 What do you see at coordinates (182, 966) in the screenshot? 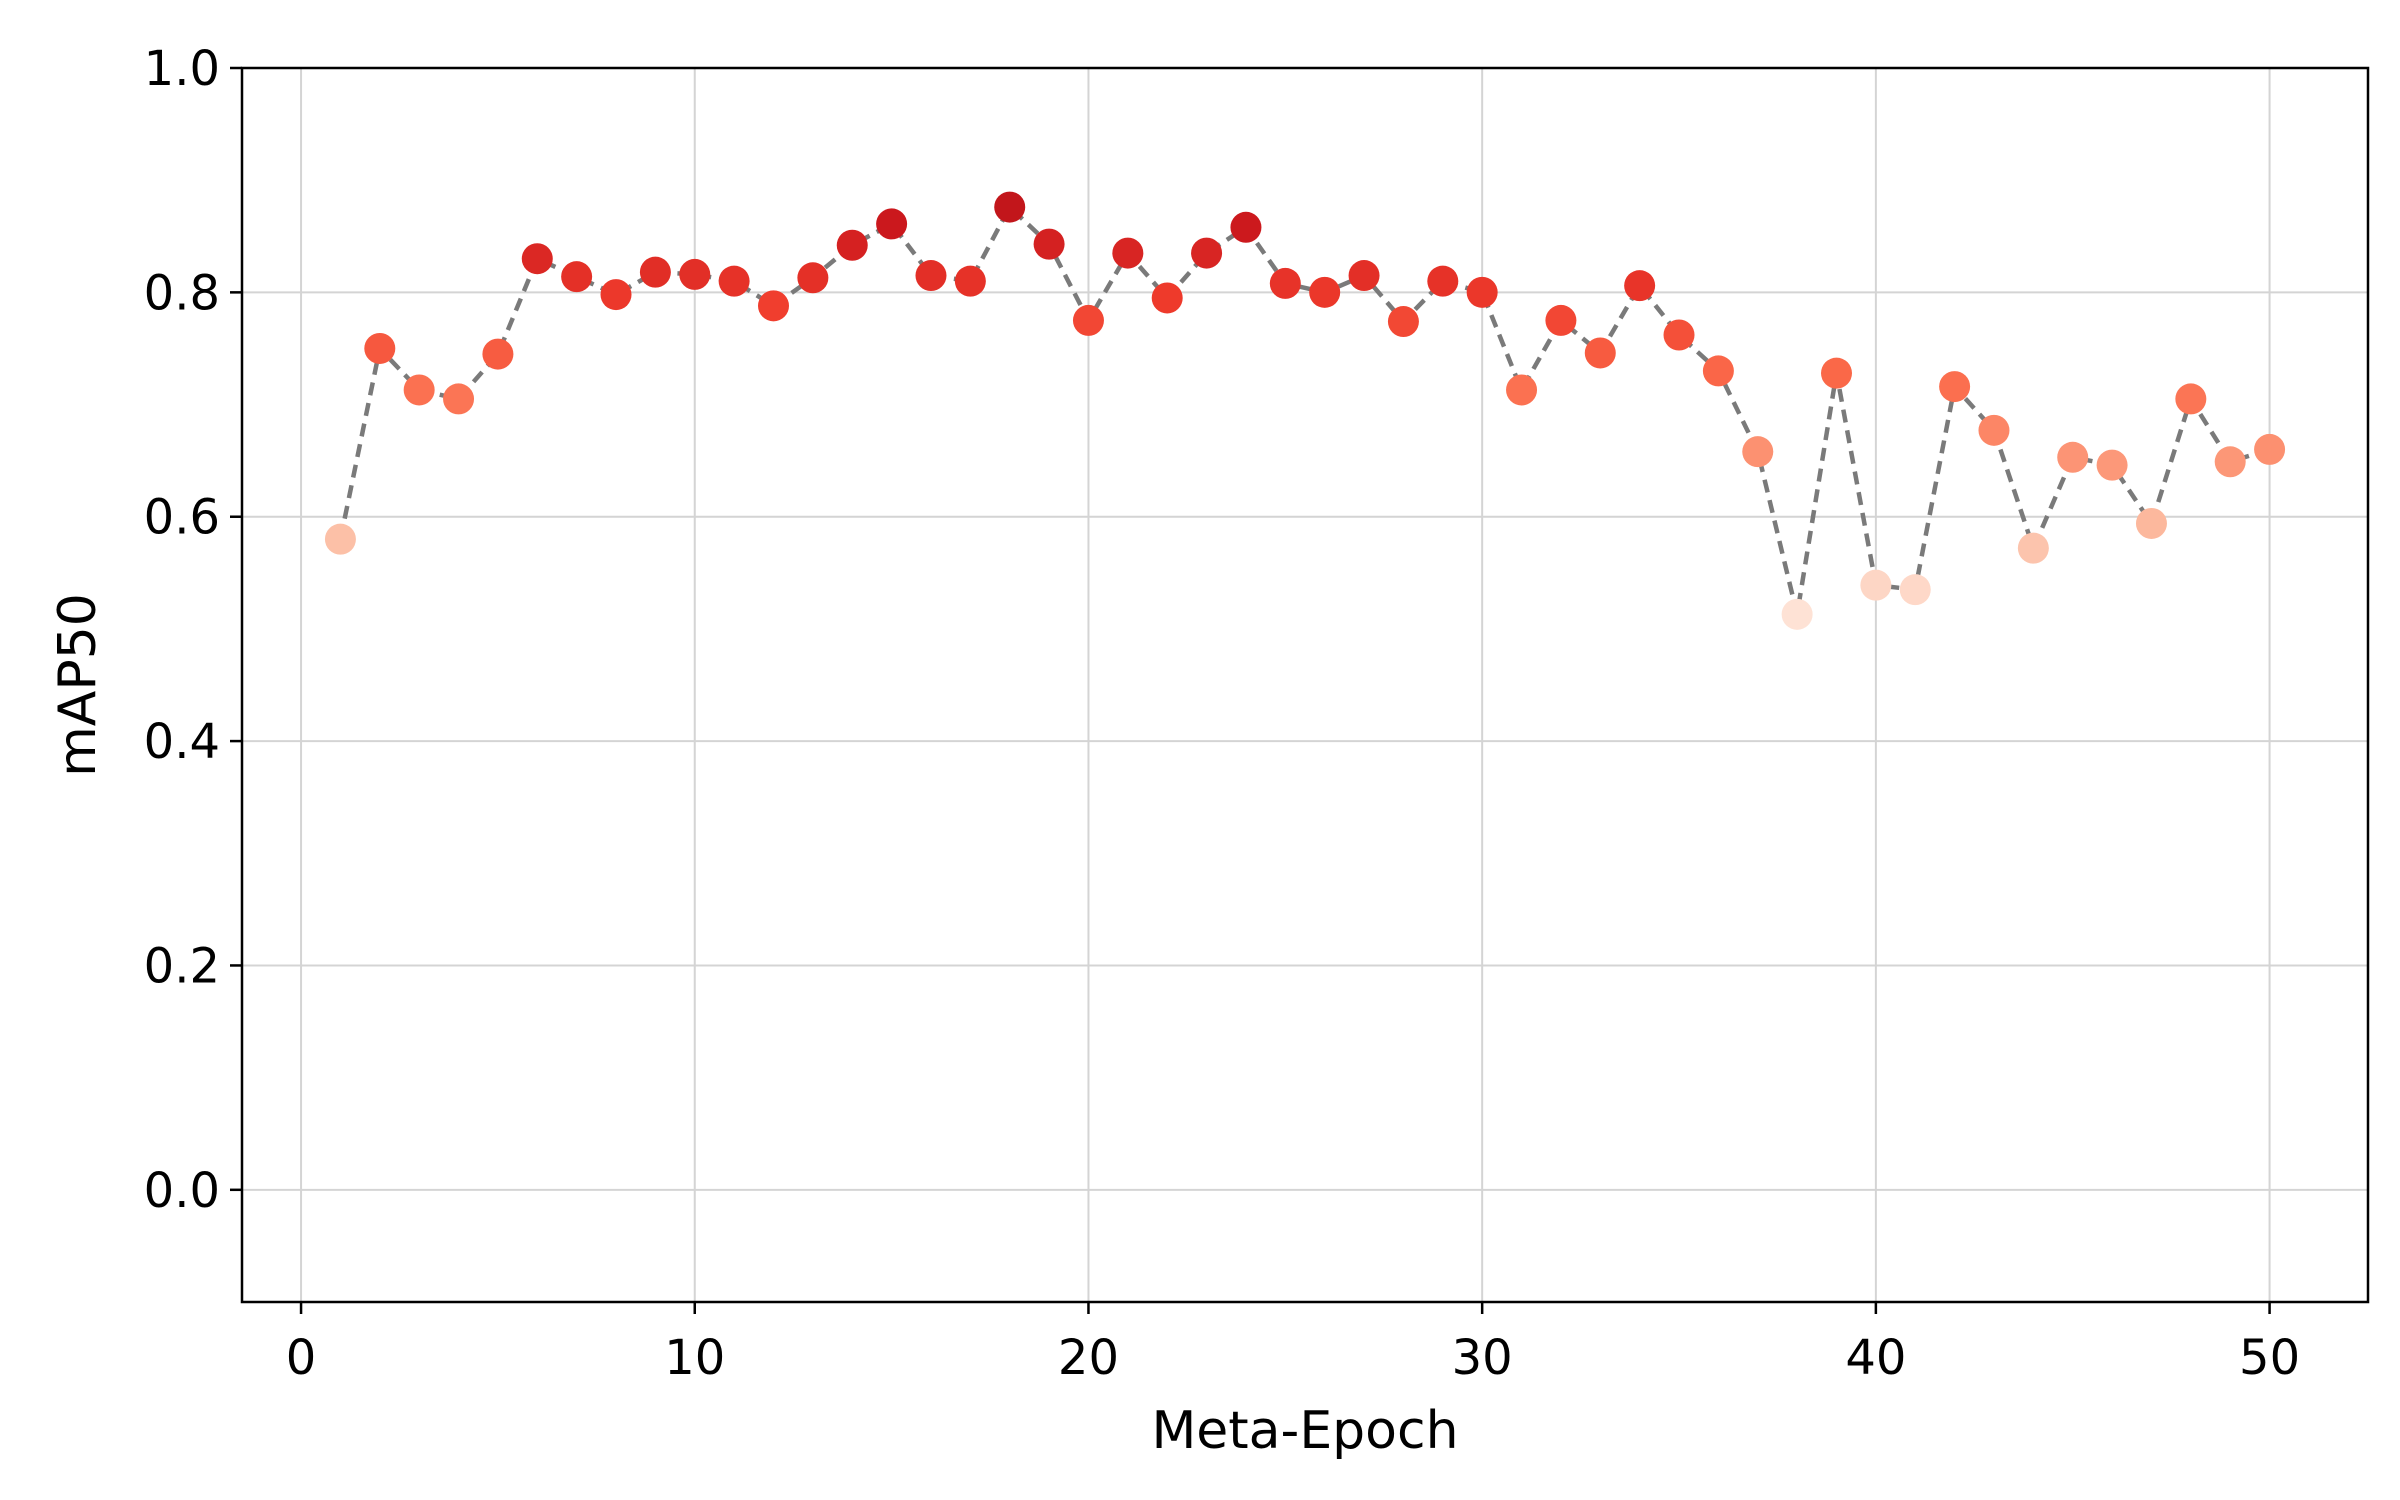
I see `y-tick-label: 0.2` at bounding box center [182, 966].